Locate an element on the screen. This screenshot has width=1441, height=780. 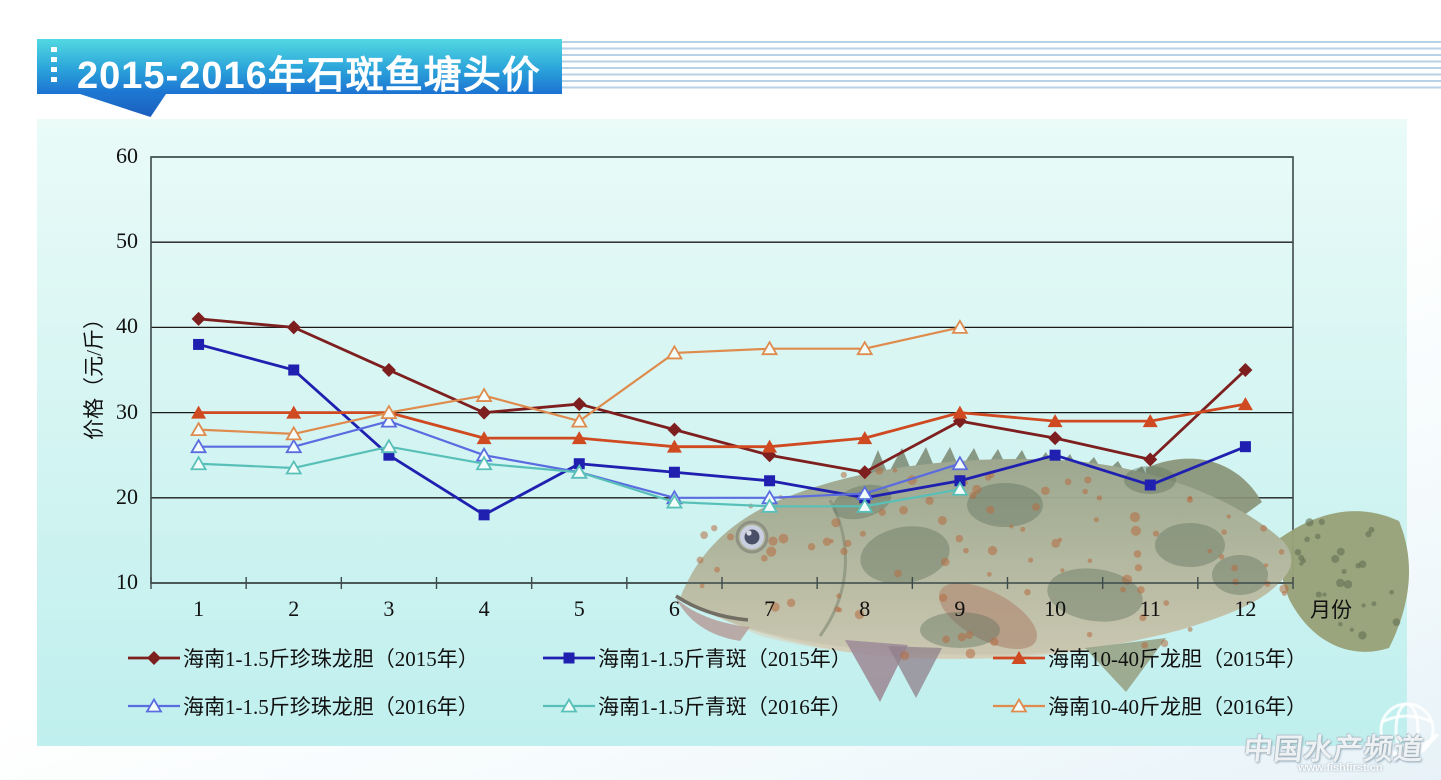
legend-item: 海南1-1.5斤青斑（2016年） is located at coordinates (697, 706).